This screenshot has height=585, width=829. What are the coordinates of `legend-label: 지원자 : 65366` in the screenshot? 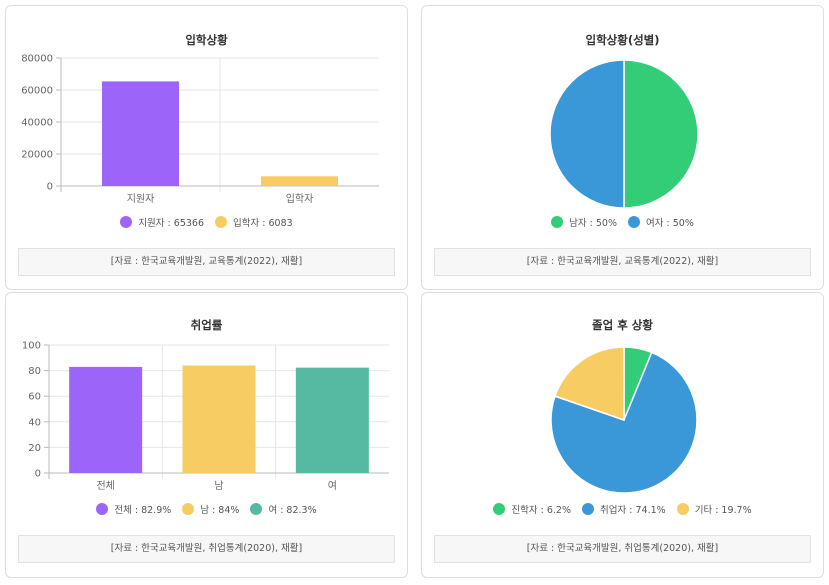 It's located at (171, 223).